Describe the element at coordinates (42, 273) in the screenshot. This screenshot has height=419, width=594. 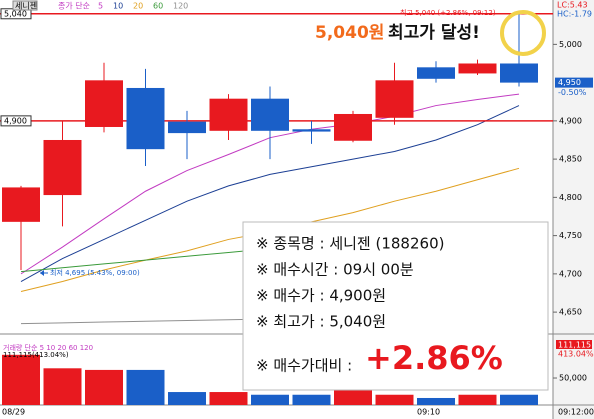
I see `low-arrow-head` at that location.